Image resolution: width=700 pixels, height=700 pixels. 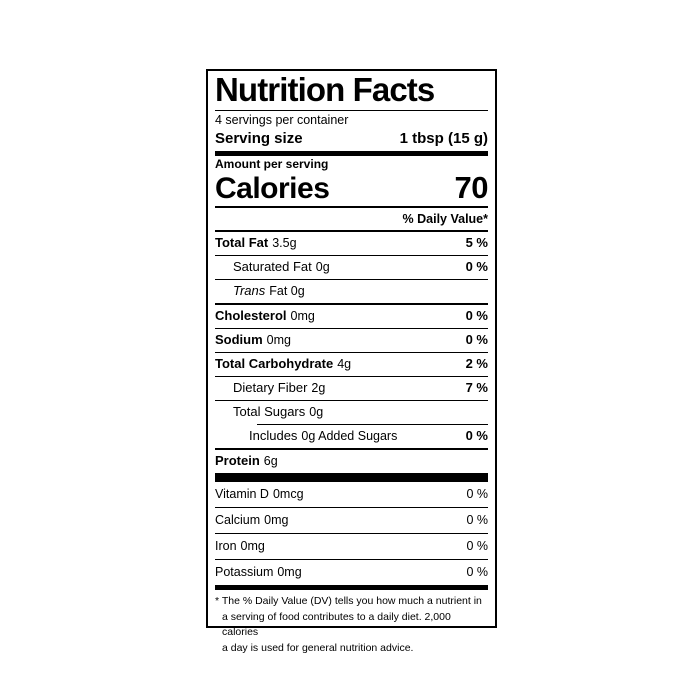 What do you see at coordinates (318, 388) in the screenshot?
I see `nutrient-qty: 2g` at bounding box center [318, 388].